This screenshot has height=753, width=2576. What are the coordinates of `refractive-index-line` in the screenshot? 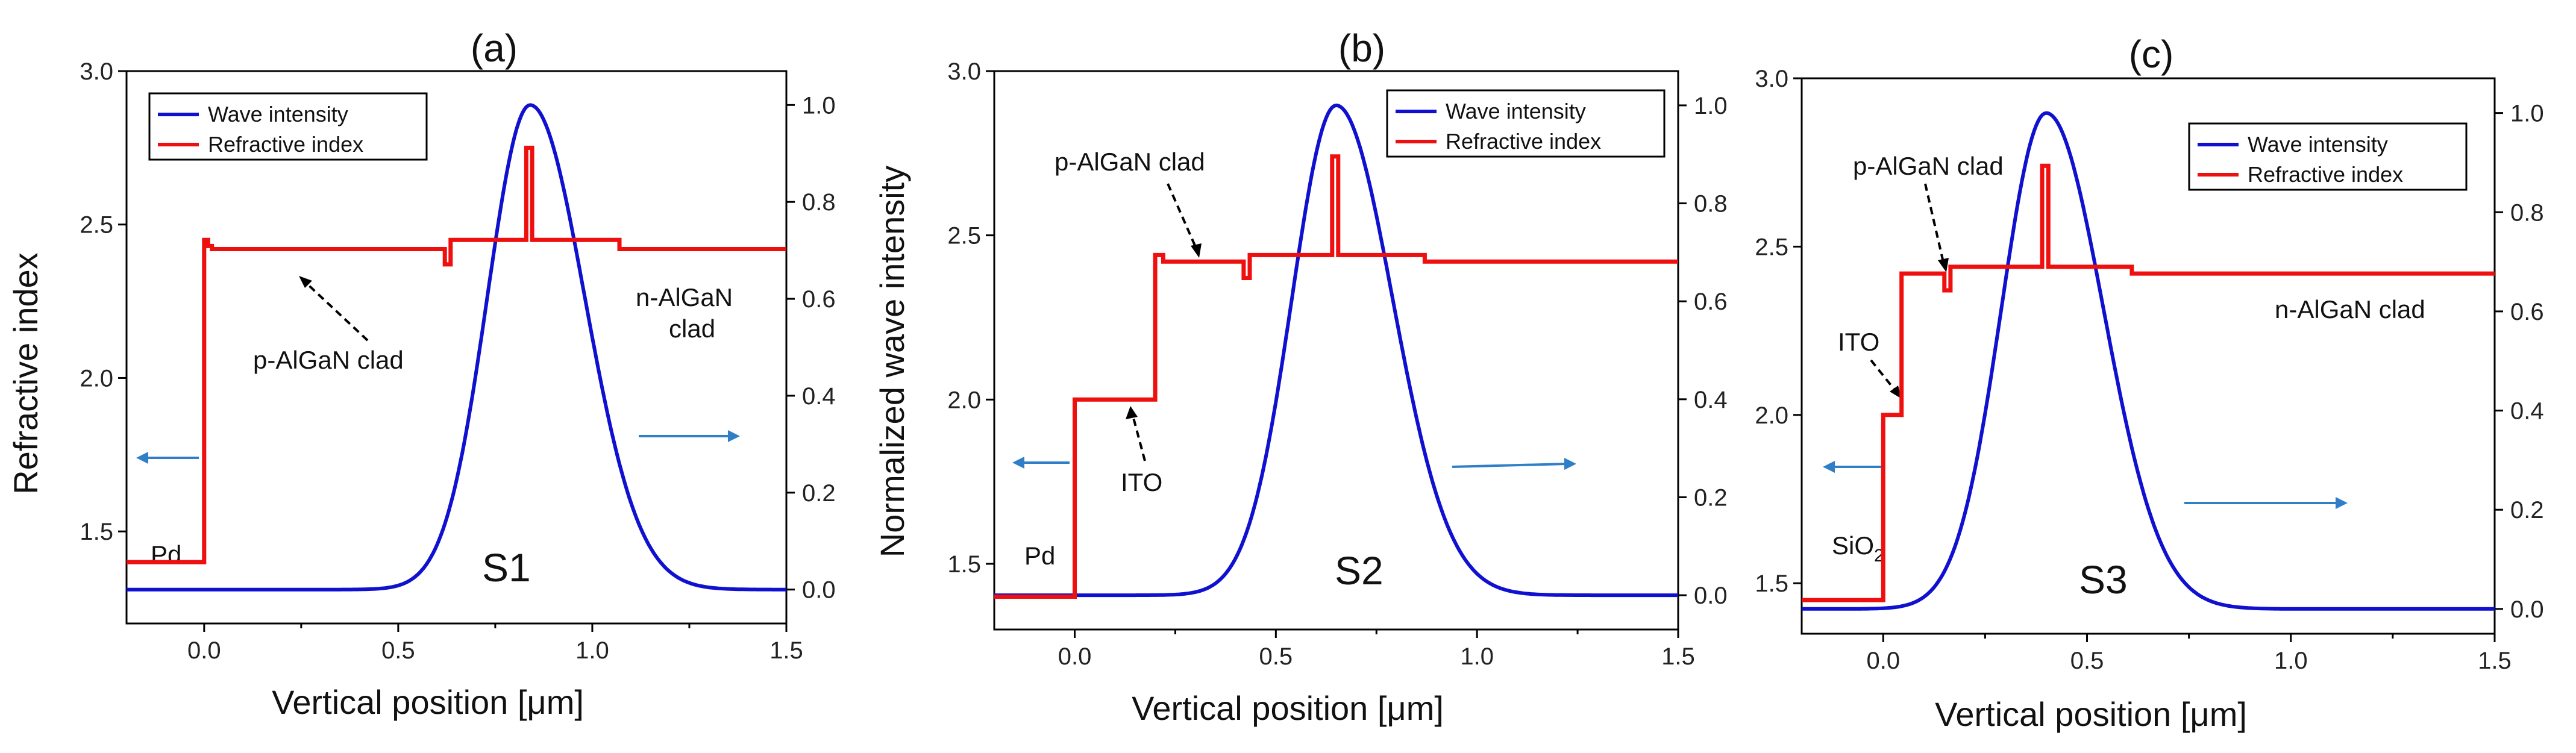 It's located at (456, 354).